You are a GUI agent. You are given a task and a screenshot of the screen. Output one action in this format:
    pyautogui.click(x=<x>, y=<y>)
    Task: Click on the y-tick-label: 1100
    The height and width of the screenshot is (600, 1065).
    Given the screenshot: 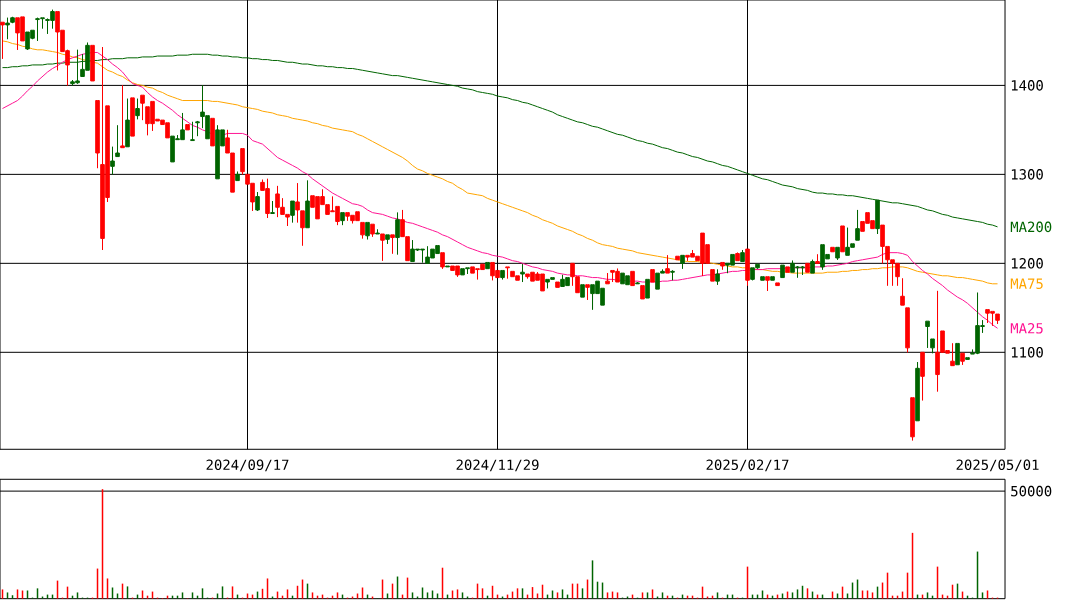 What is the action you would take?
    pyautogui.click(x=1027, y=352)
    